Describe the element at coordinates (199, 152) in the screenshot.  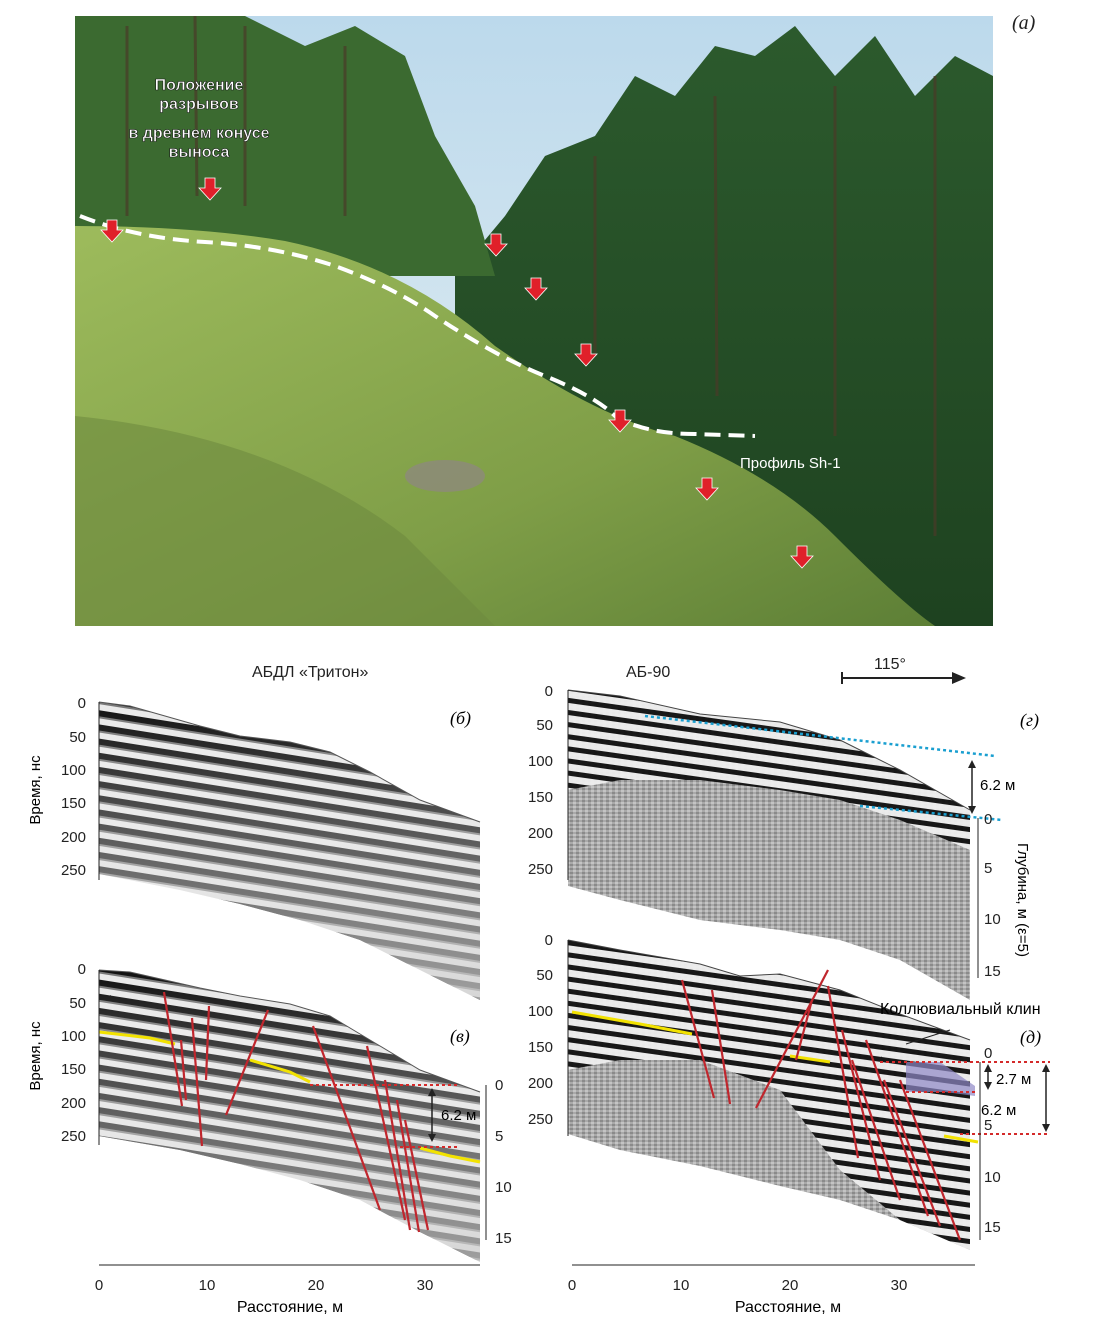
I see `photo-annotation-line-4: выноса` at that location.